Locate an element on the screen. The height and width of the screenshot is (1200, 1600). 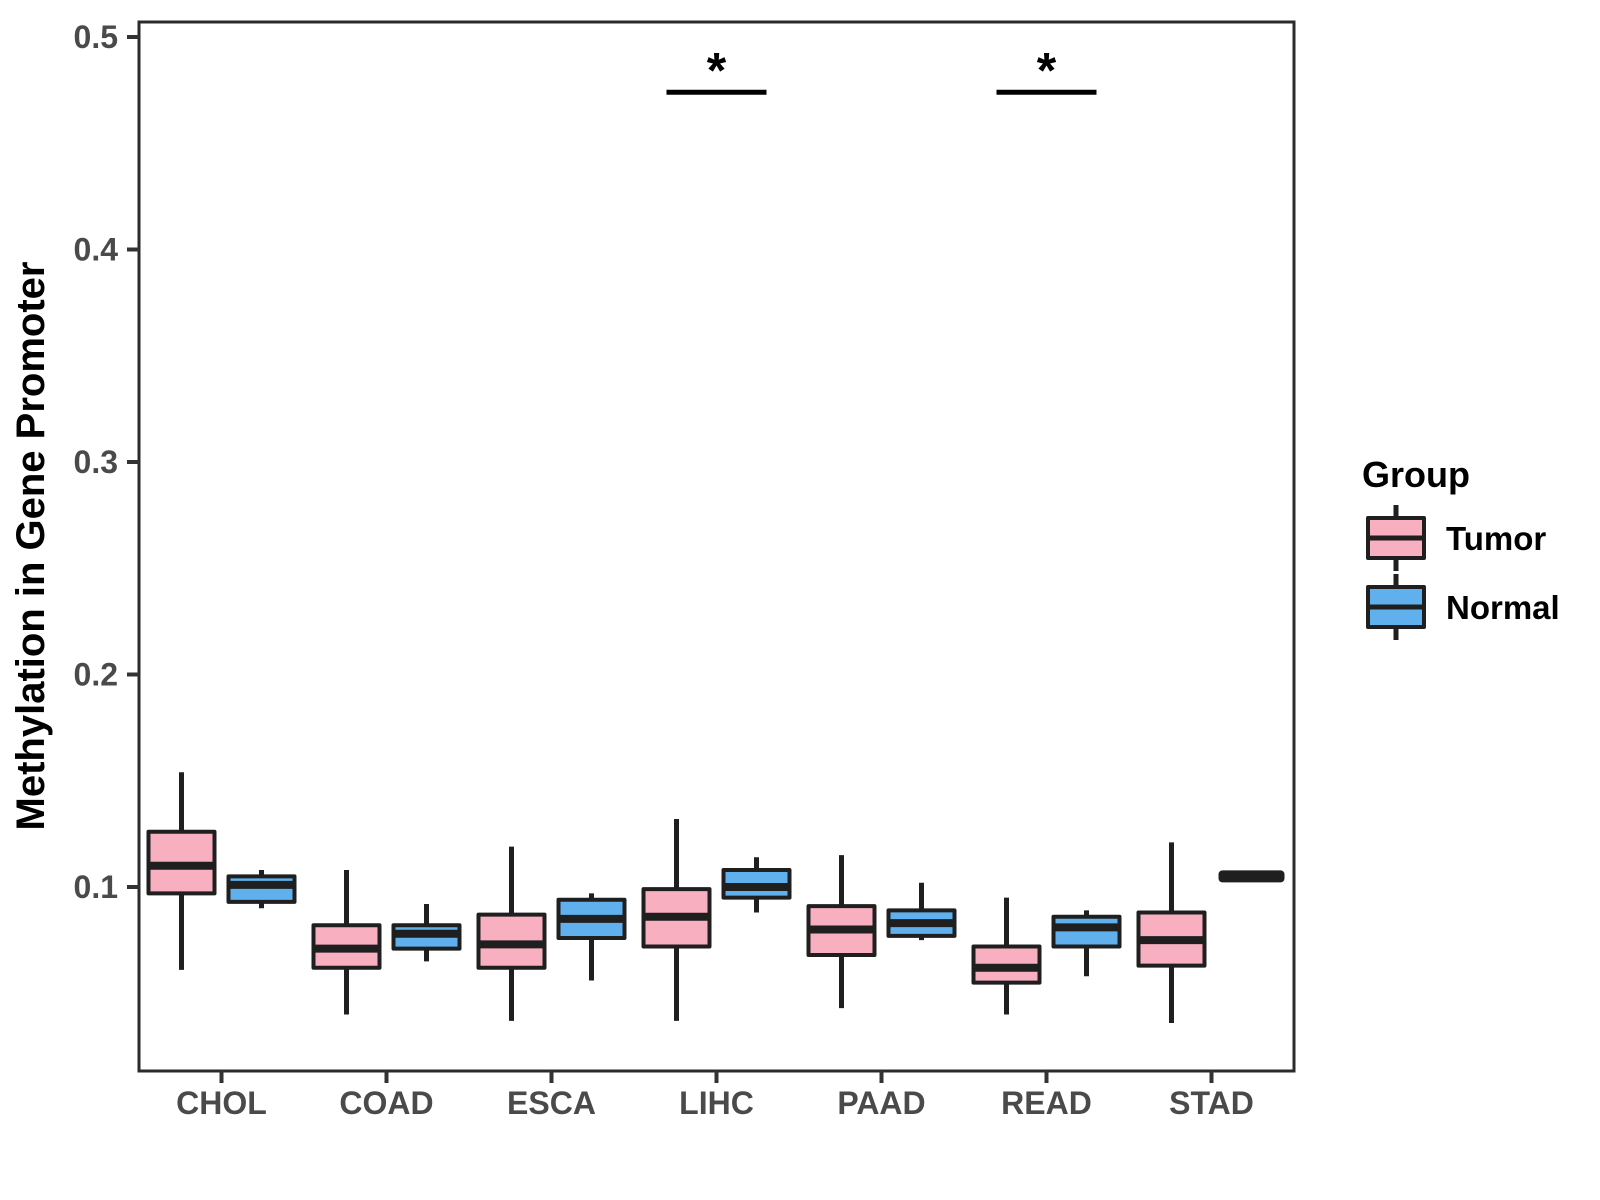
x-tick-label: ESCA is located at coordinates (551, 1103).